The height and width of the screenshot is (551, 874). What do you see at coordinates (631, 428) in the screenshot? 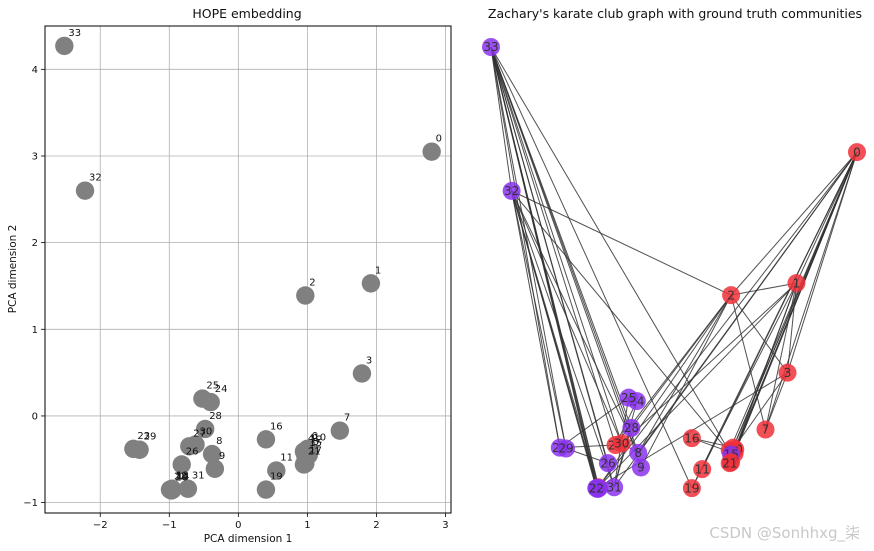
I see `graph-node-label: 28` at bounding box center [631, 428].